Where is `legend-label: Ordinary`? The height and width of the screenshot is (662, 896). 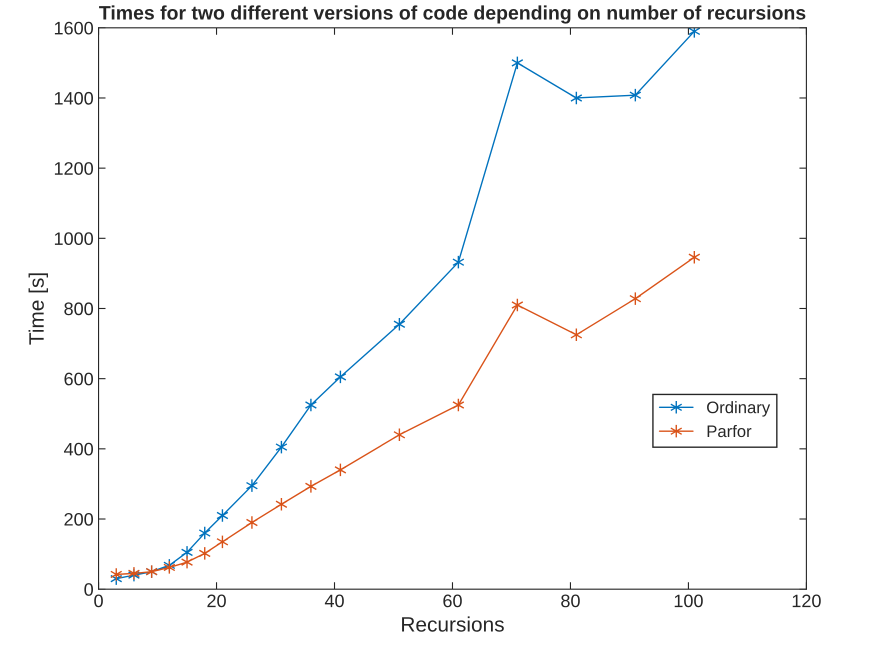
legend-label: Ordinary is located at coordinates (738, 409).